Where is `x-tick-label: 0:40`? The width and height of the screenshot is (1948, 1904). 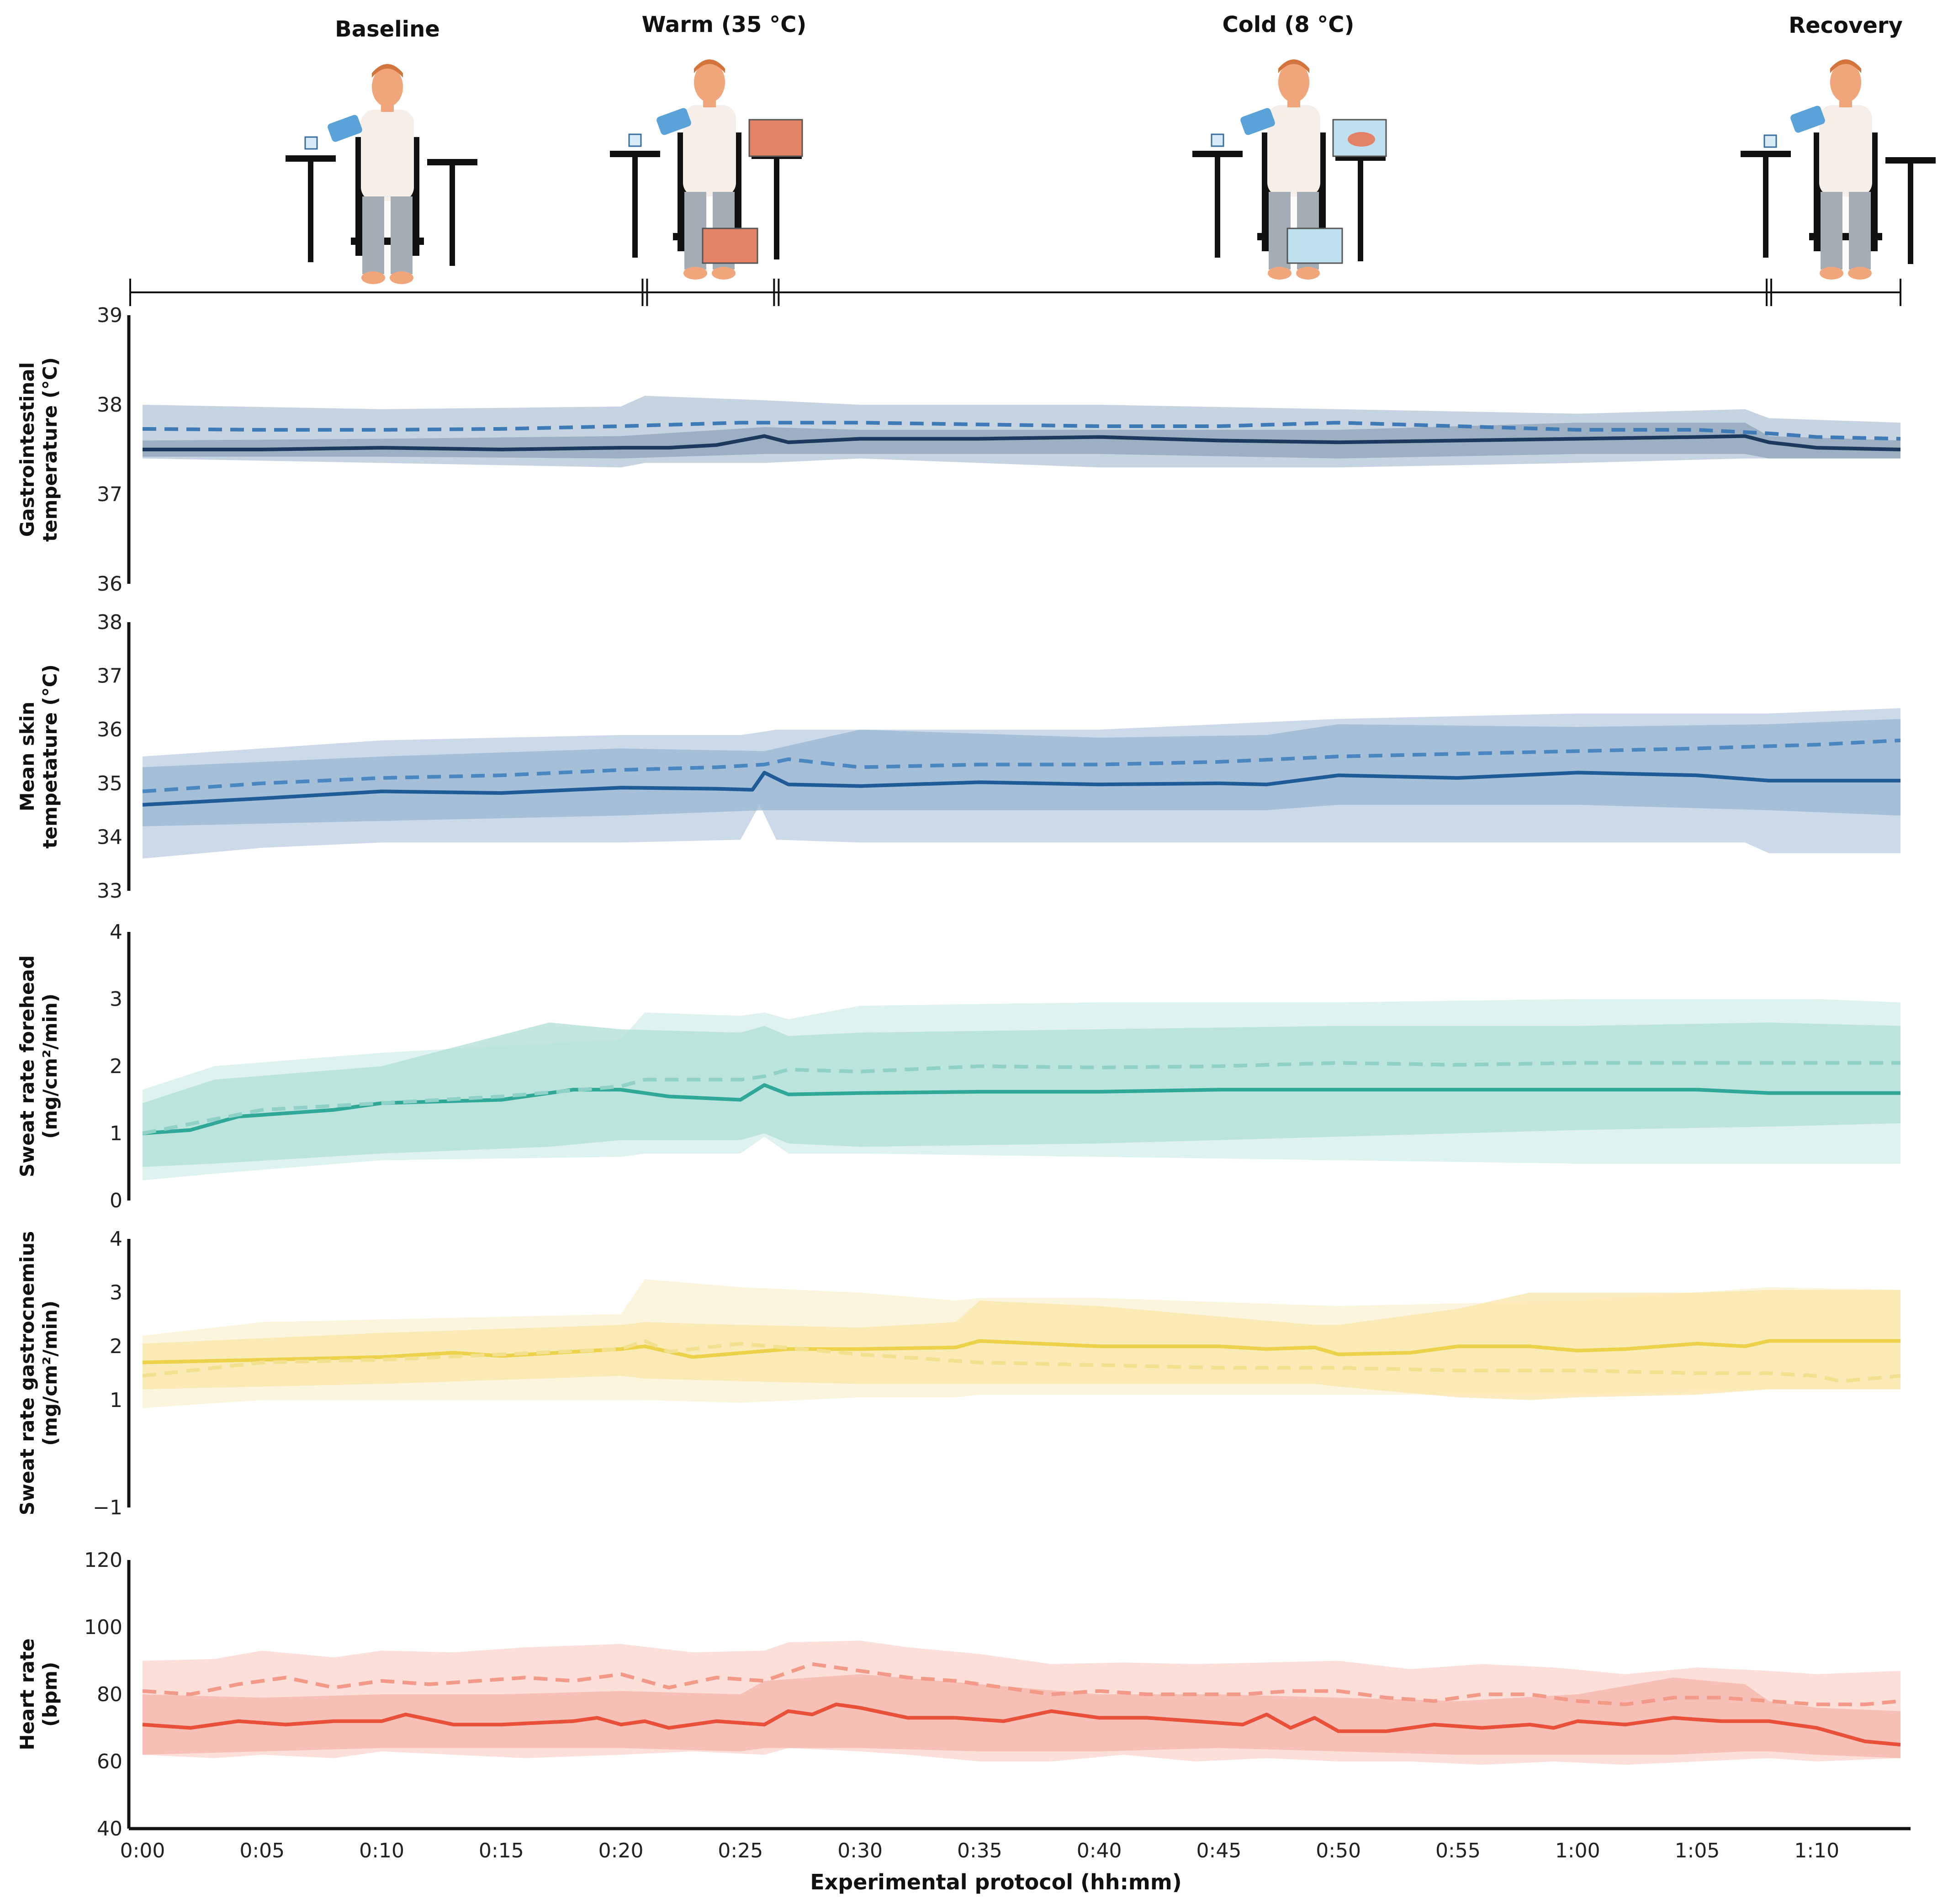 x-tick-label: 0:40 is located at coordinates (1099, 1851).